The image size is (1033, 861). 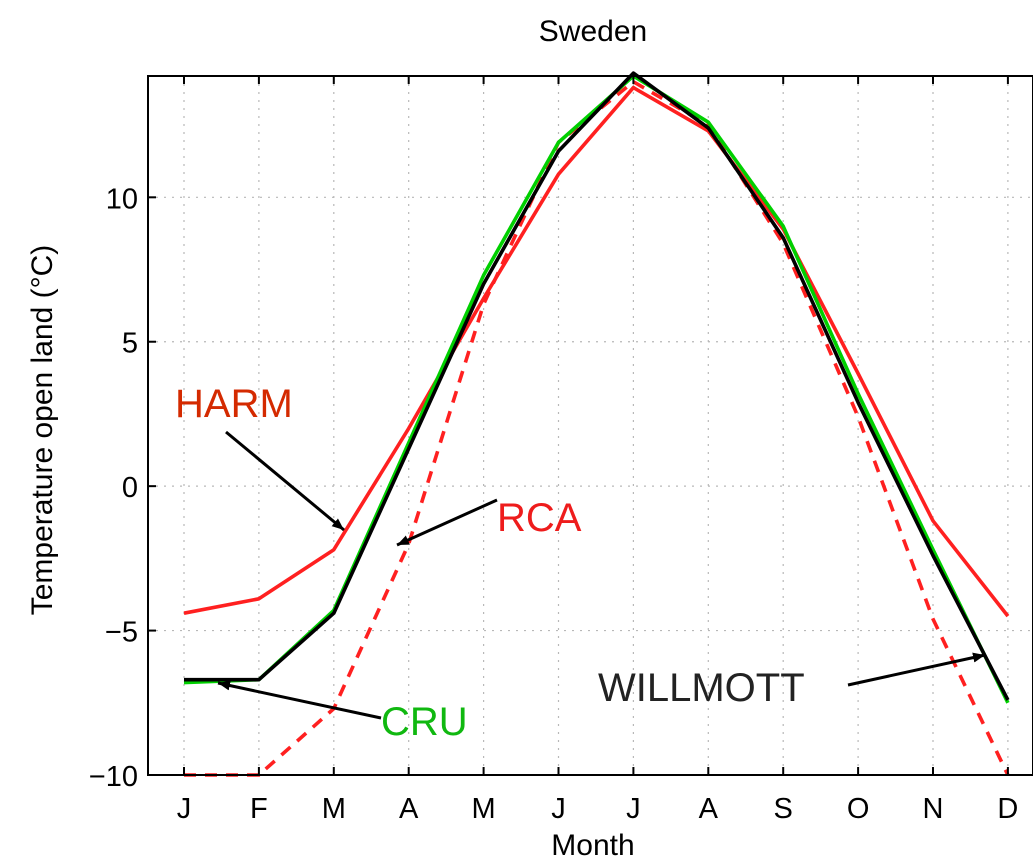 What do you see at coordinates (130, 488) in the screenshot?
I see `y-tick-label: 0` at bounding box center [130, 488].